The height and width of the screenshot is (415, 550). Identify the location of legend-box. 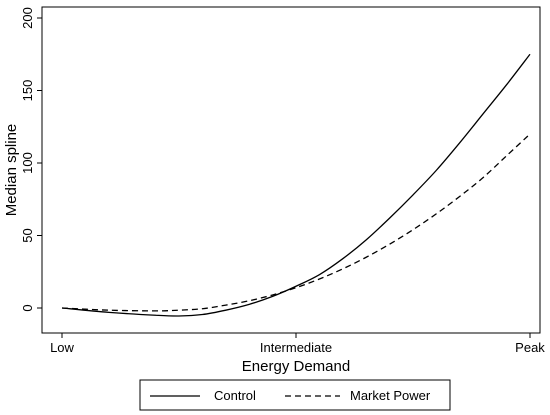
(295, 395).